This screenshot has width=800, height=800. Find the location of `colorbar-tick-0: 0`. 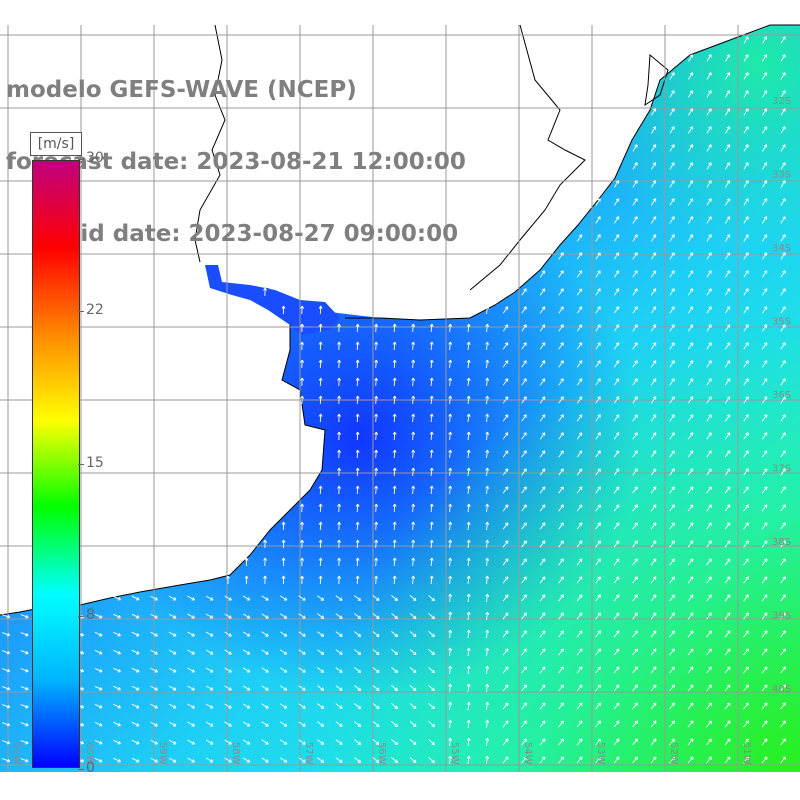

colorbar-tick-0: 0 is located at coordinates (86, 768).